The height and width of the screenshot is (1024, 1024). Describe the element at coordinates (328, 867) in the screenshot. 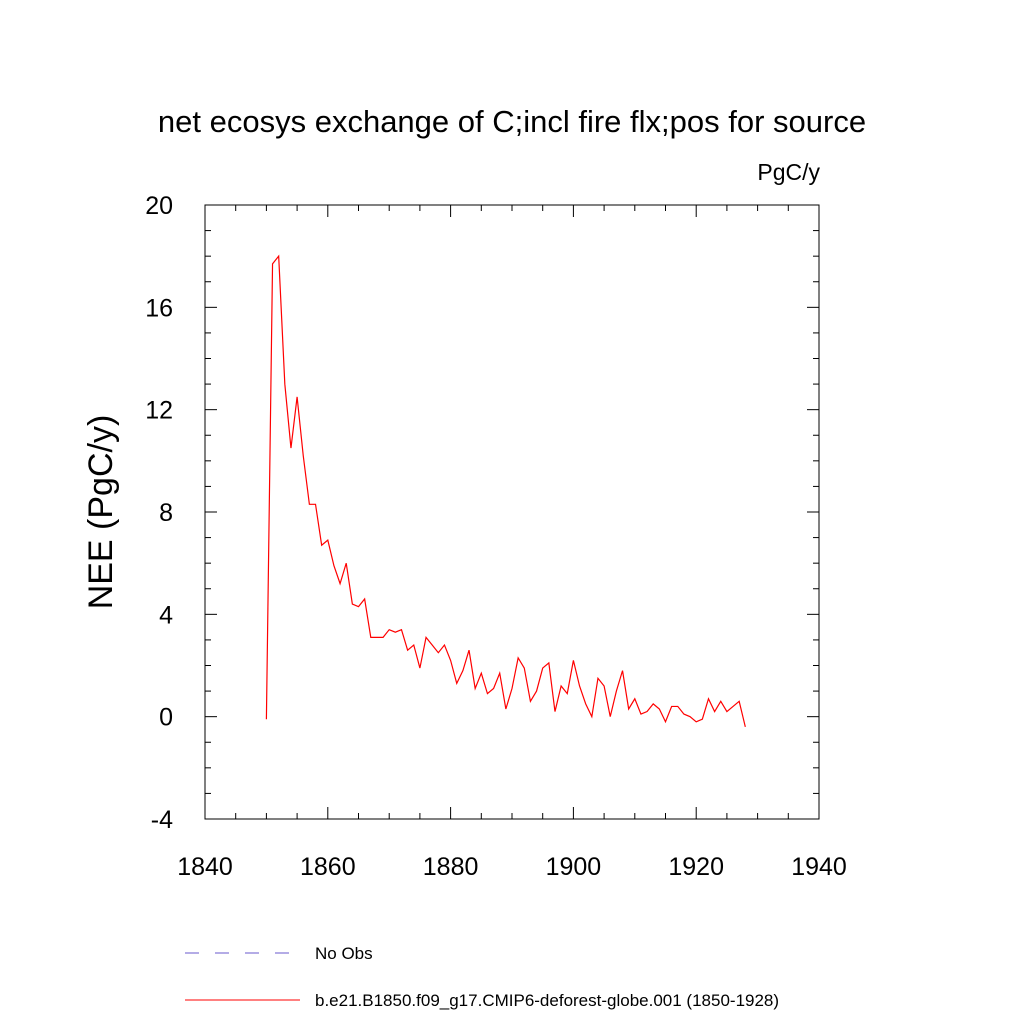

I see `x-tick-label: 1860` at that location.